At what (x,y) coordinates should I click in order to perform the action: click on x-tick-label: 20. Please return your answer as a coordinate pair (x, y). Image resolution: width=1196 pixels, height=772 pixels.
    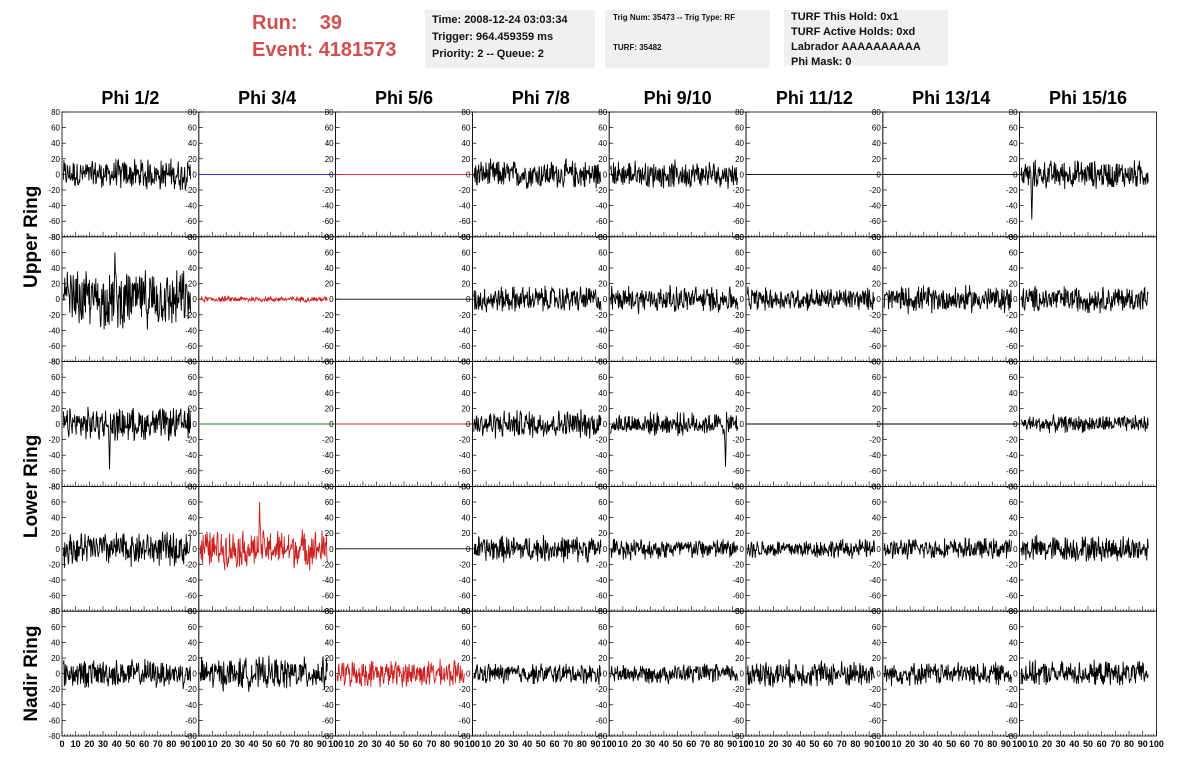
    Looking at the image, I should click on (89, 744).